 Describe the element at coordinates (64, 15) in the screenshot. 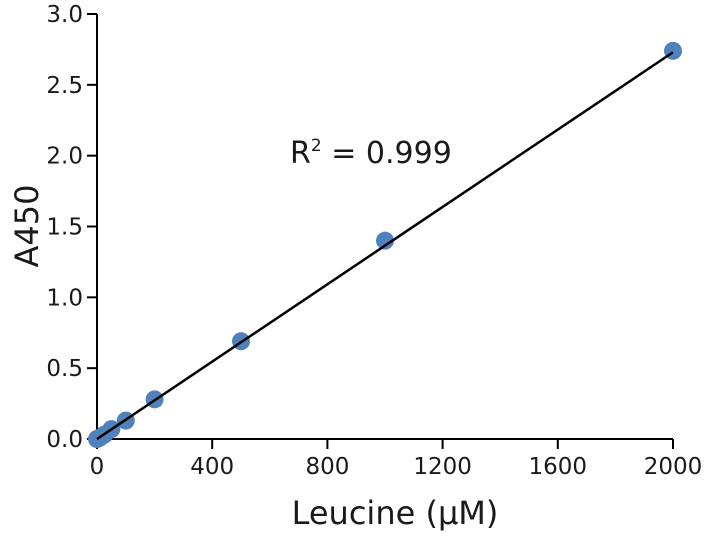

I see `y-tick-label: 3.0` at that location.